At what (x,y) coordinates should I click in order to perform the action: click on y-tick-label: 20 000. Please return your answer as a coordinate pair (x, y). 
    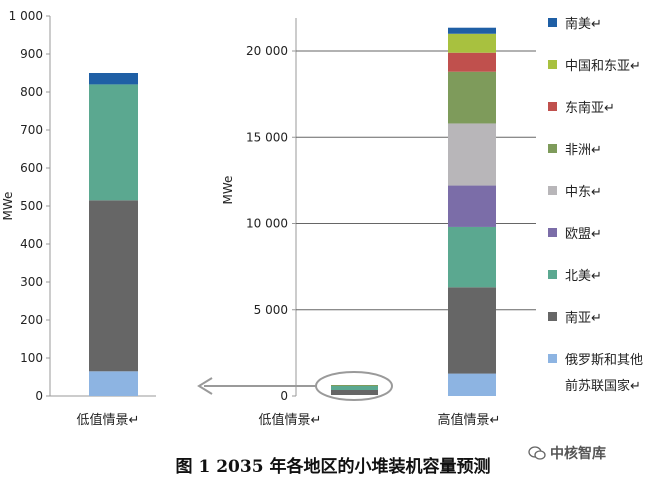
    Looking at the image, I should click on (267, 51).